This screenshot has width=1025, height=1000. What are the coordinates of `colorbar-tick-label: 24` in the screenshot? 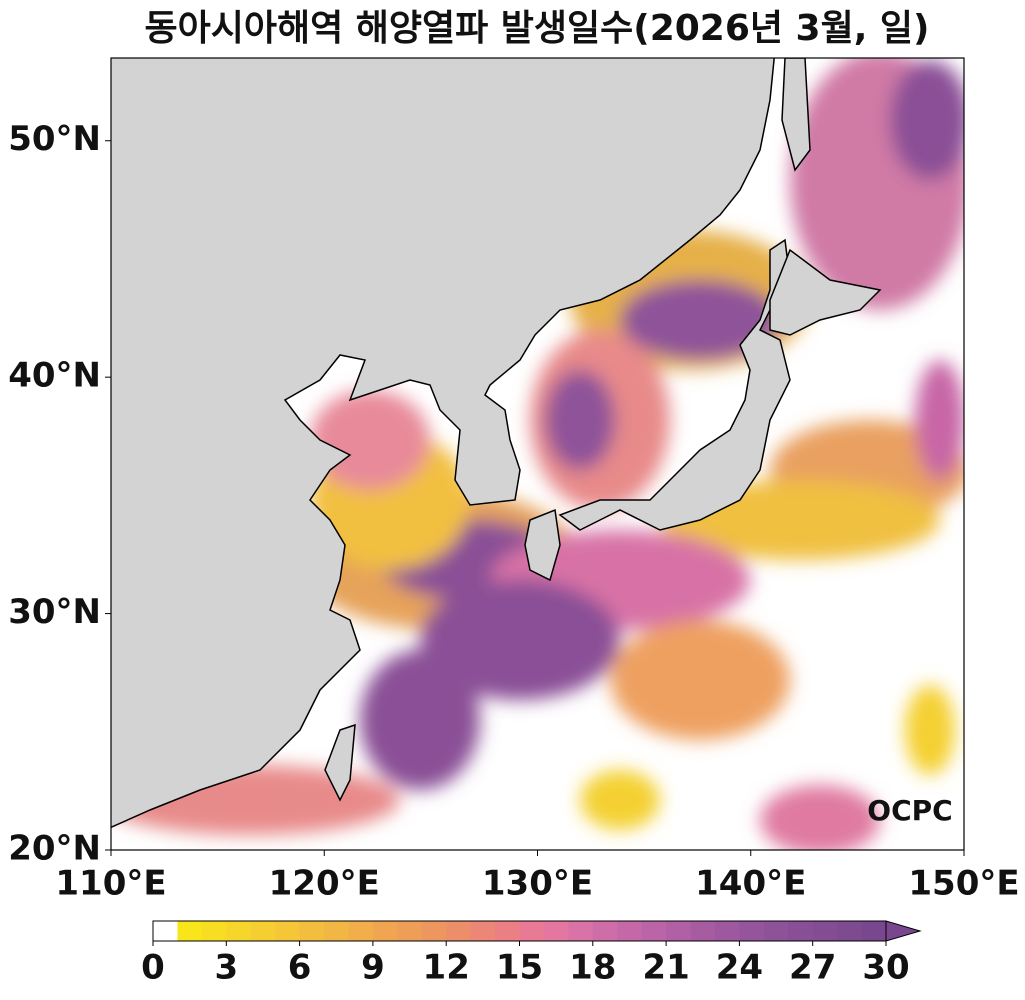 It's located at (739, 968).